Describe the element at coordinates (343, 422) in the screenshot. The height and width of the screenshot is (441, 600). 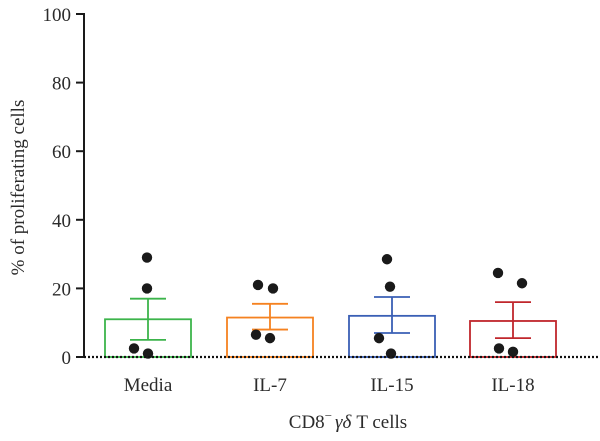
I see `x-title-greek: γδ` at that location.